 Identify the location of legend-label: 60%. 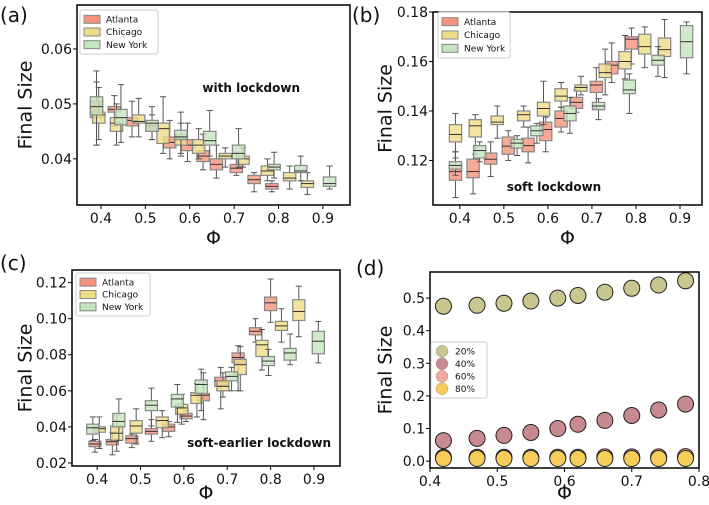
(465, 377).